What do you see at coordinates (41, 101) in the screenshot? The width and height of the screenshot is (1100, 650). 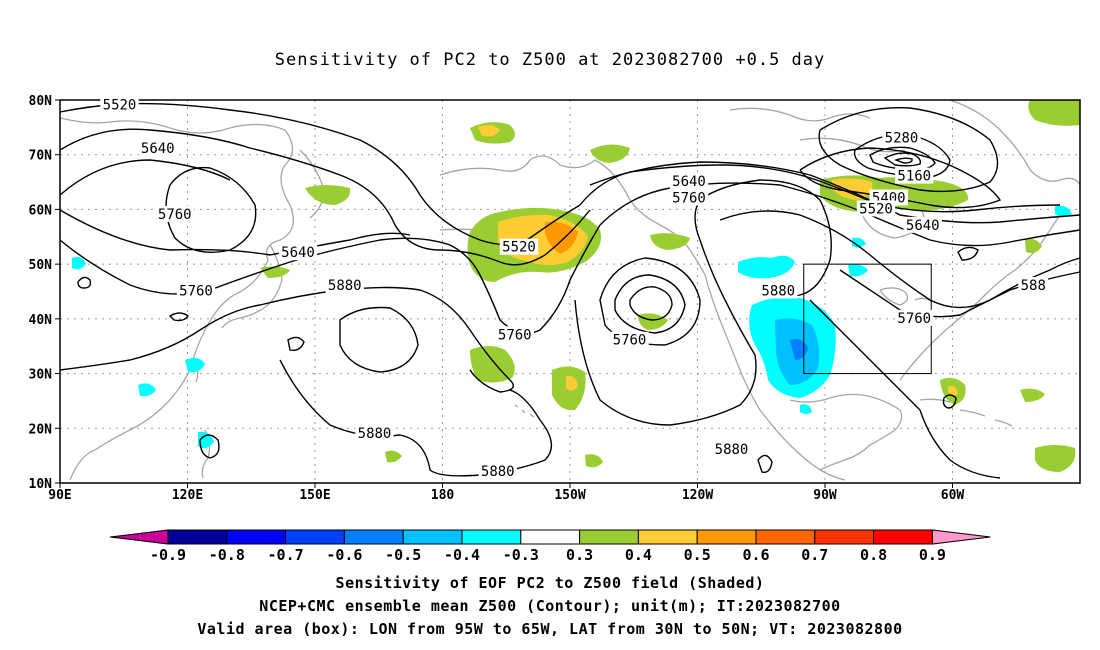 I see `lat-tick-label: 80N` at bounding box center [41, 101].